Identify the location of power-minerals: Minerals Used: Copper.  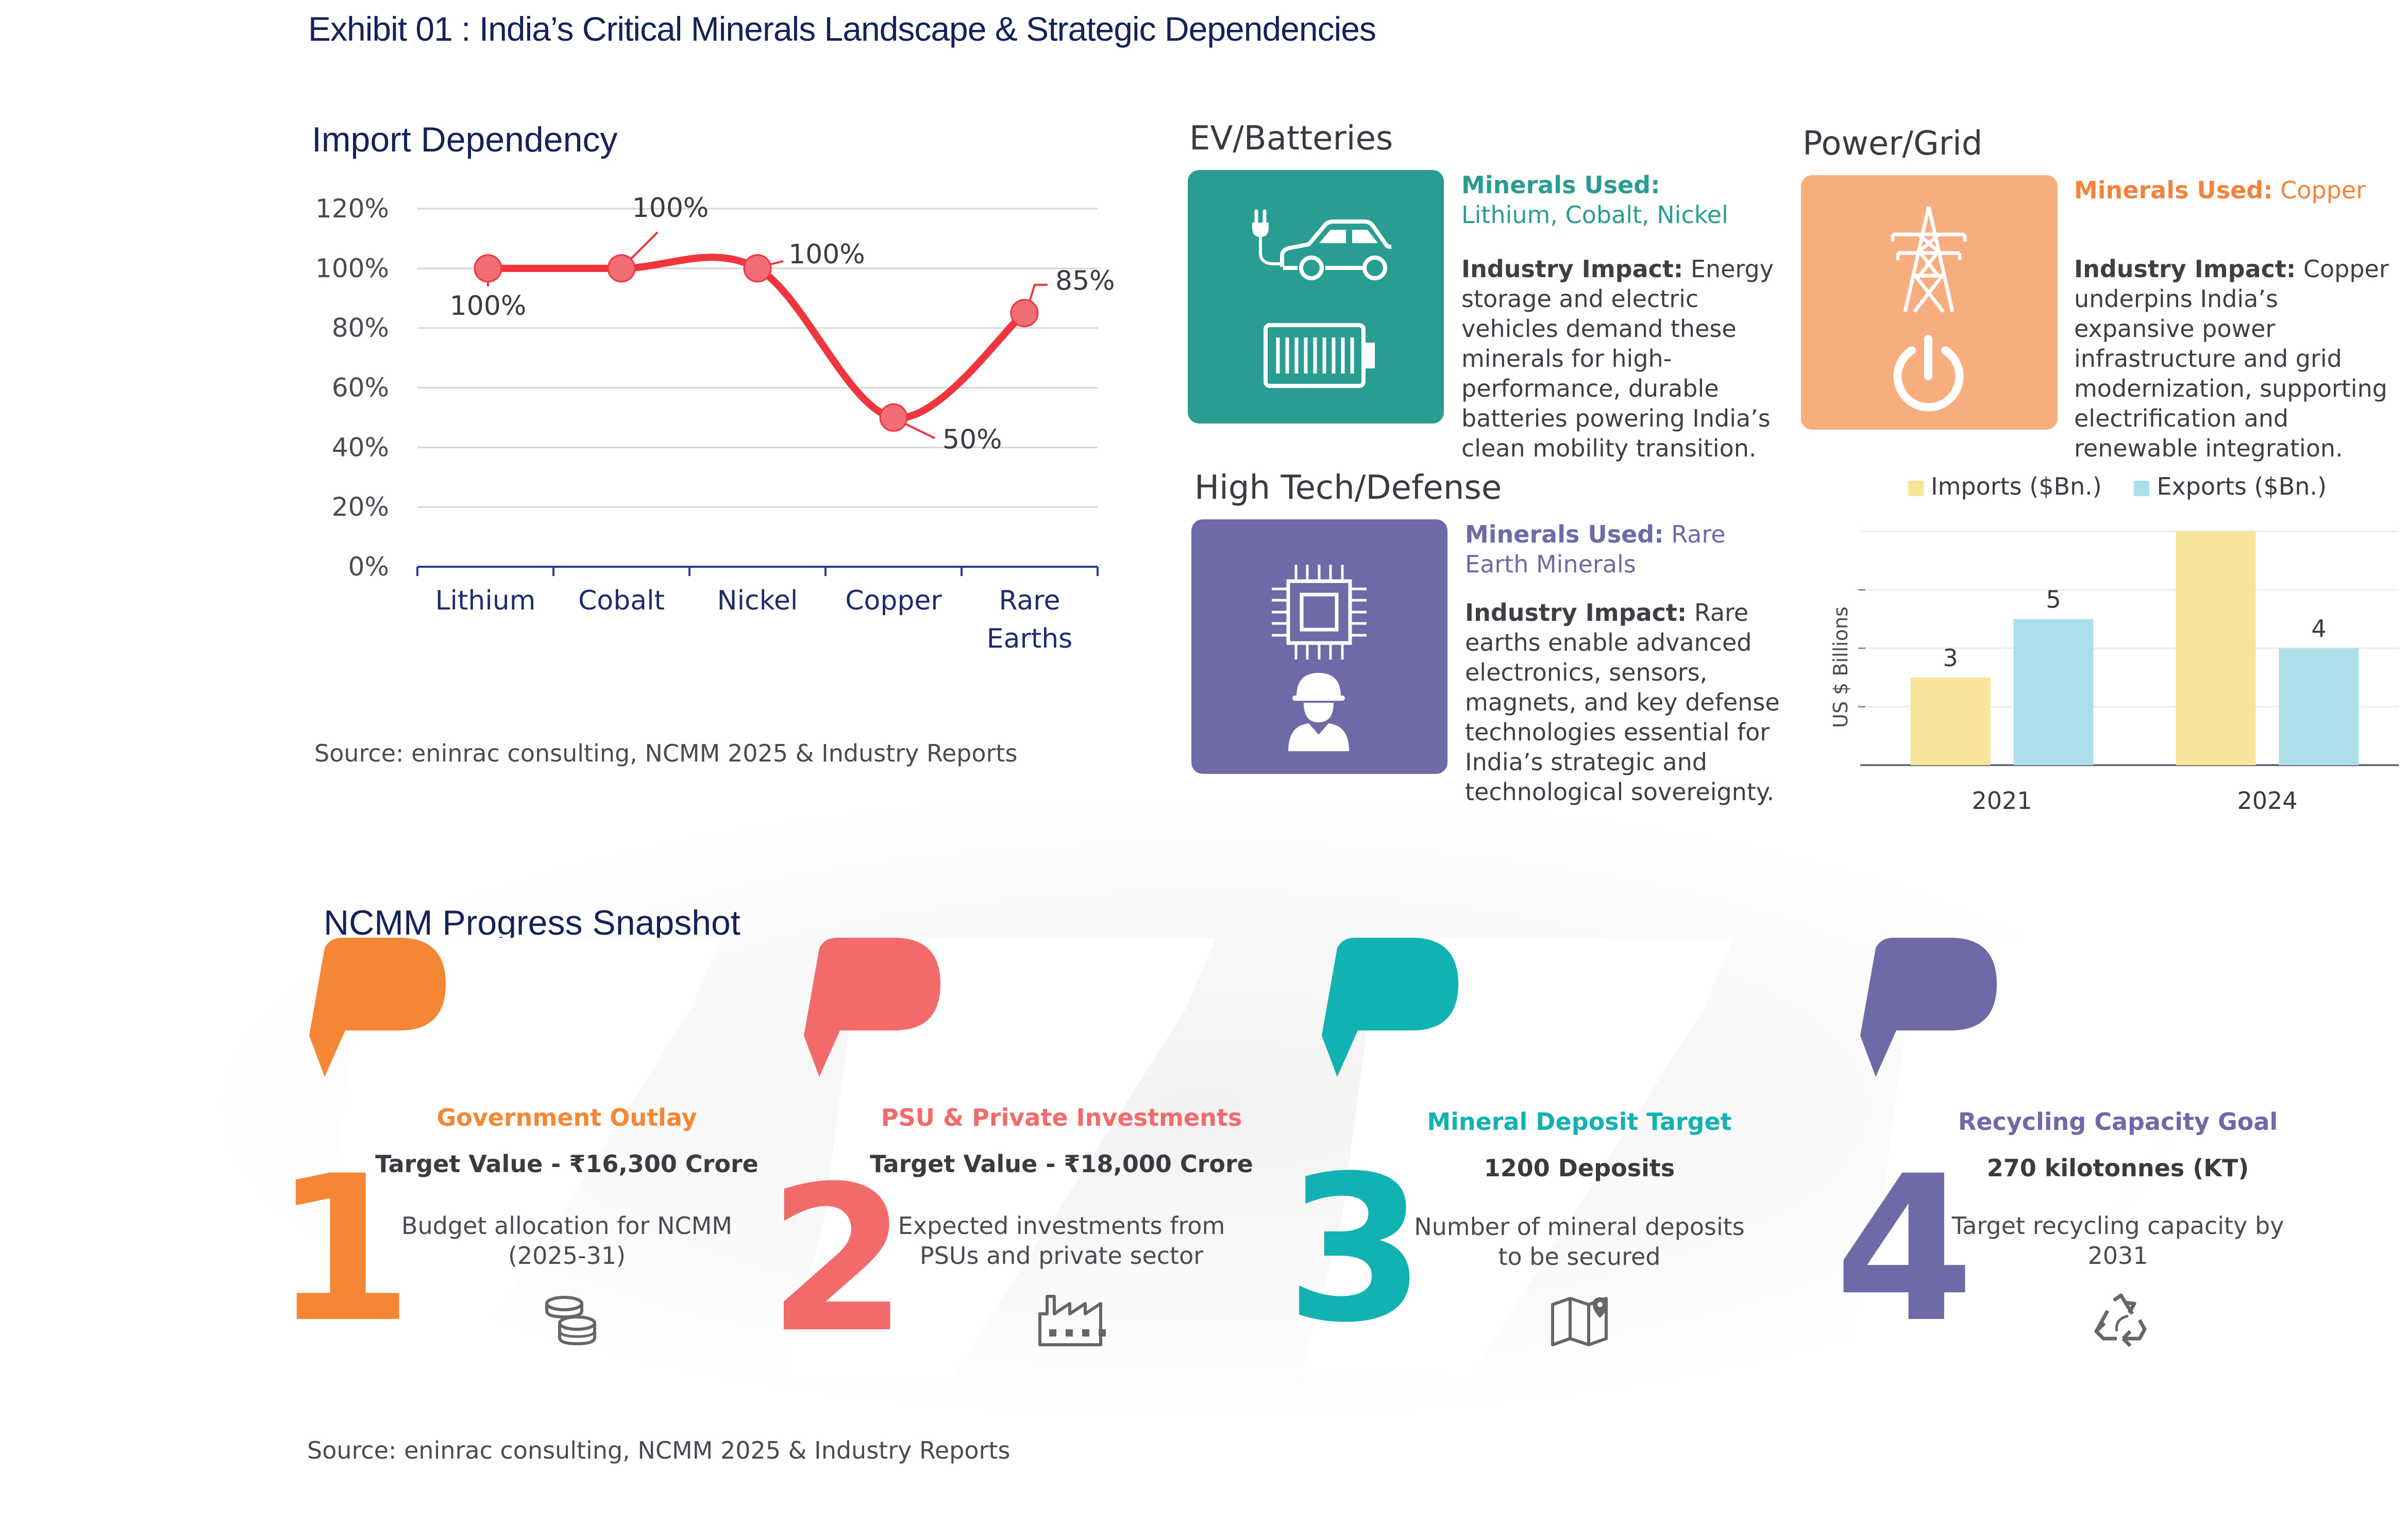
(2220, 190).